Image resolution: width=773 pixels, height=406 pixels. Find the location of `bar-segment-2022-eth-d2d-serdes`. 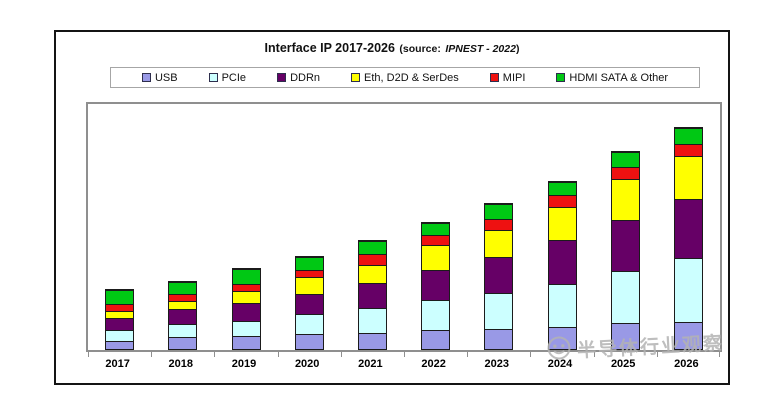

bar-segment-2022-eth-d2d-serdes is located at coordinates (436, 257).